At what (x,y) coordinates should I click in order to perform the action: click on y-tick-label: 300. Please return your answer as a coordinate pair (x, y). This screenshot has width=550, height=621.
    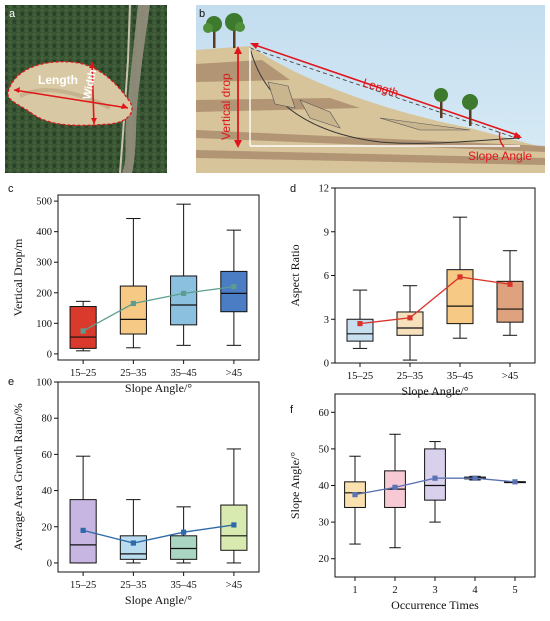
    Looking at the image, I should click on (44, 263).